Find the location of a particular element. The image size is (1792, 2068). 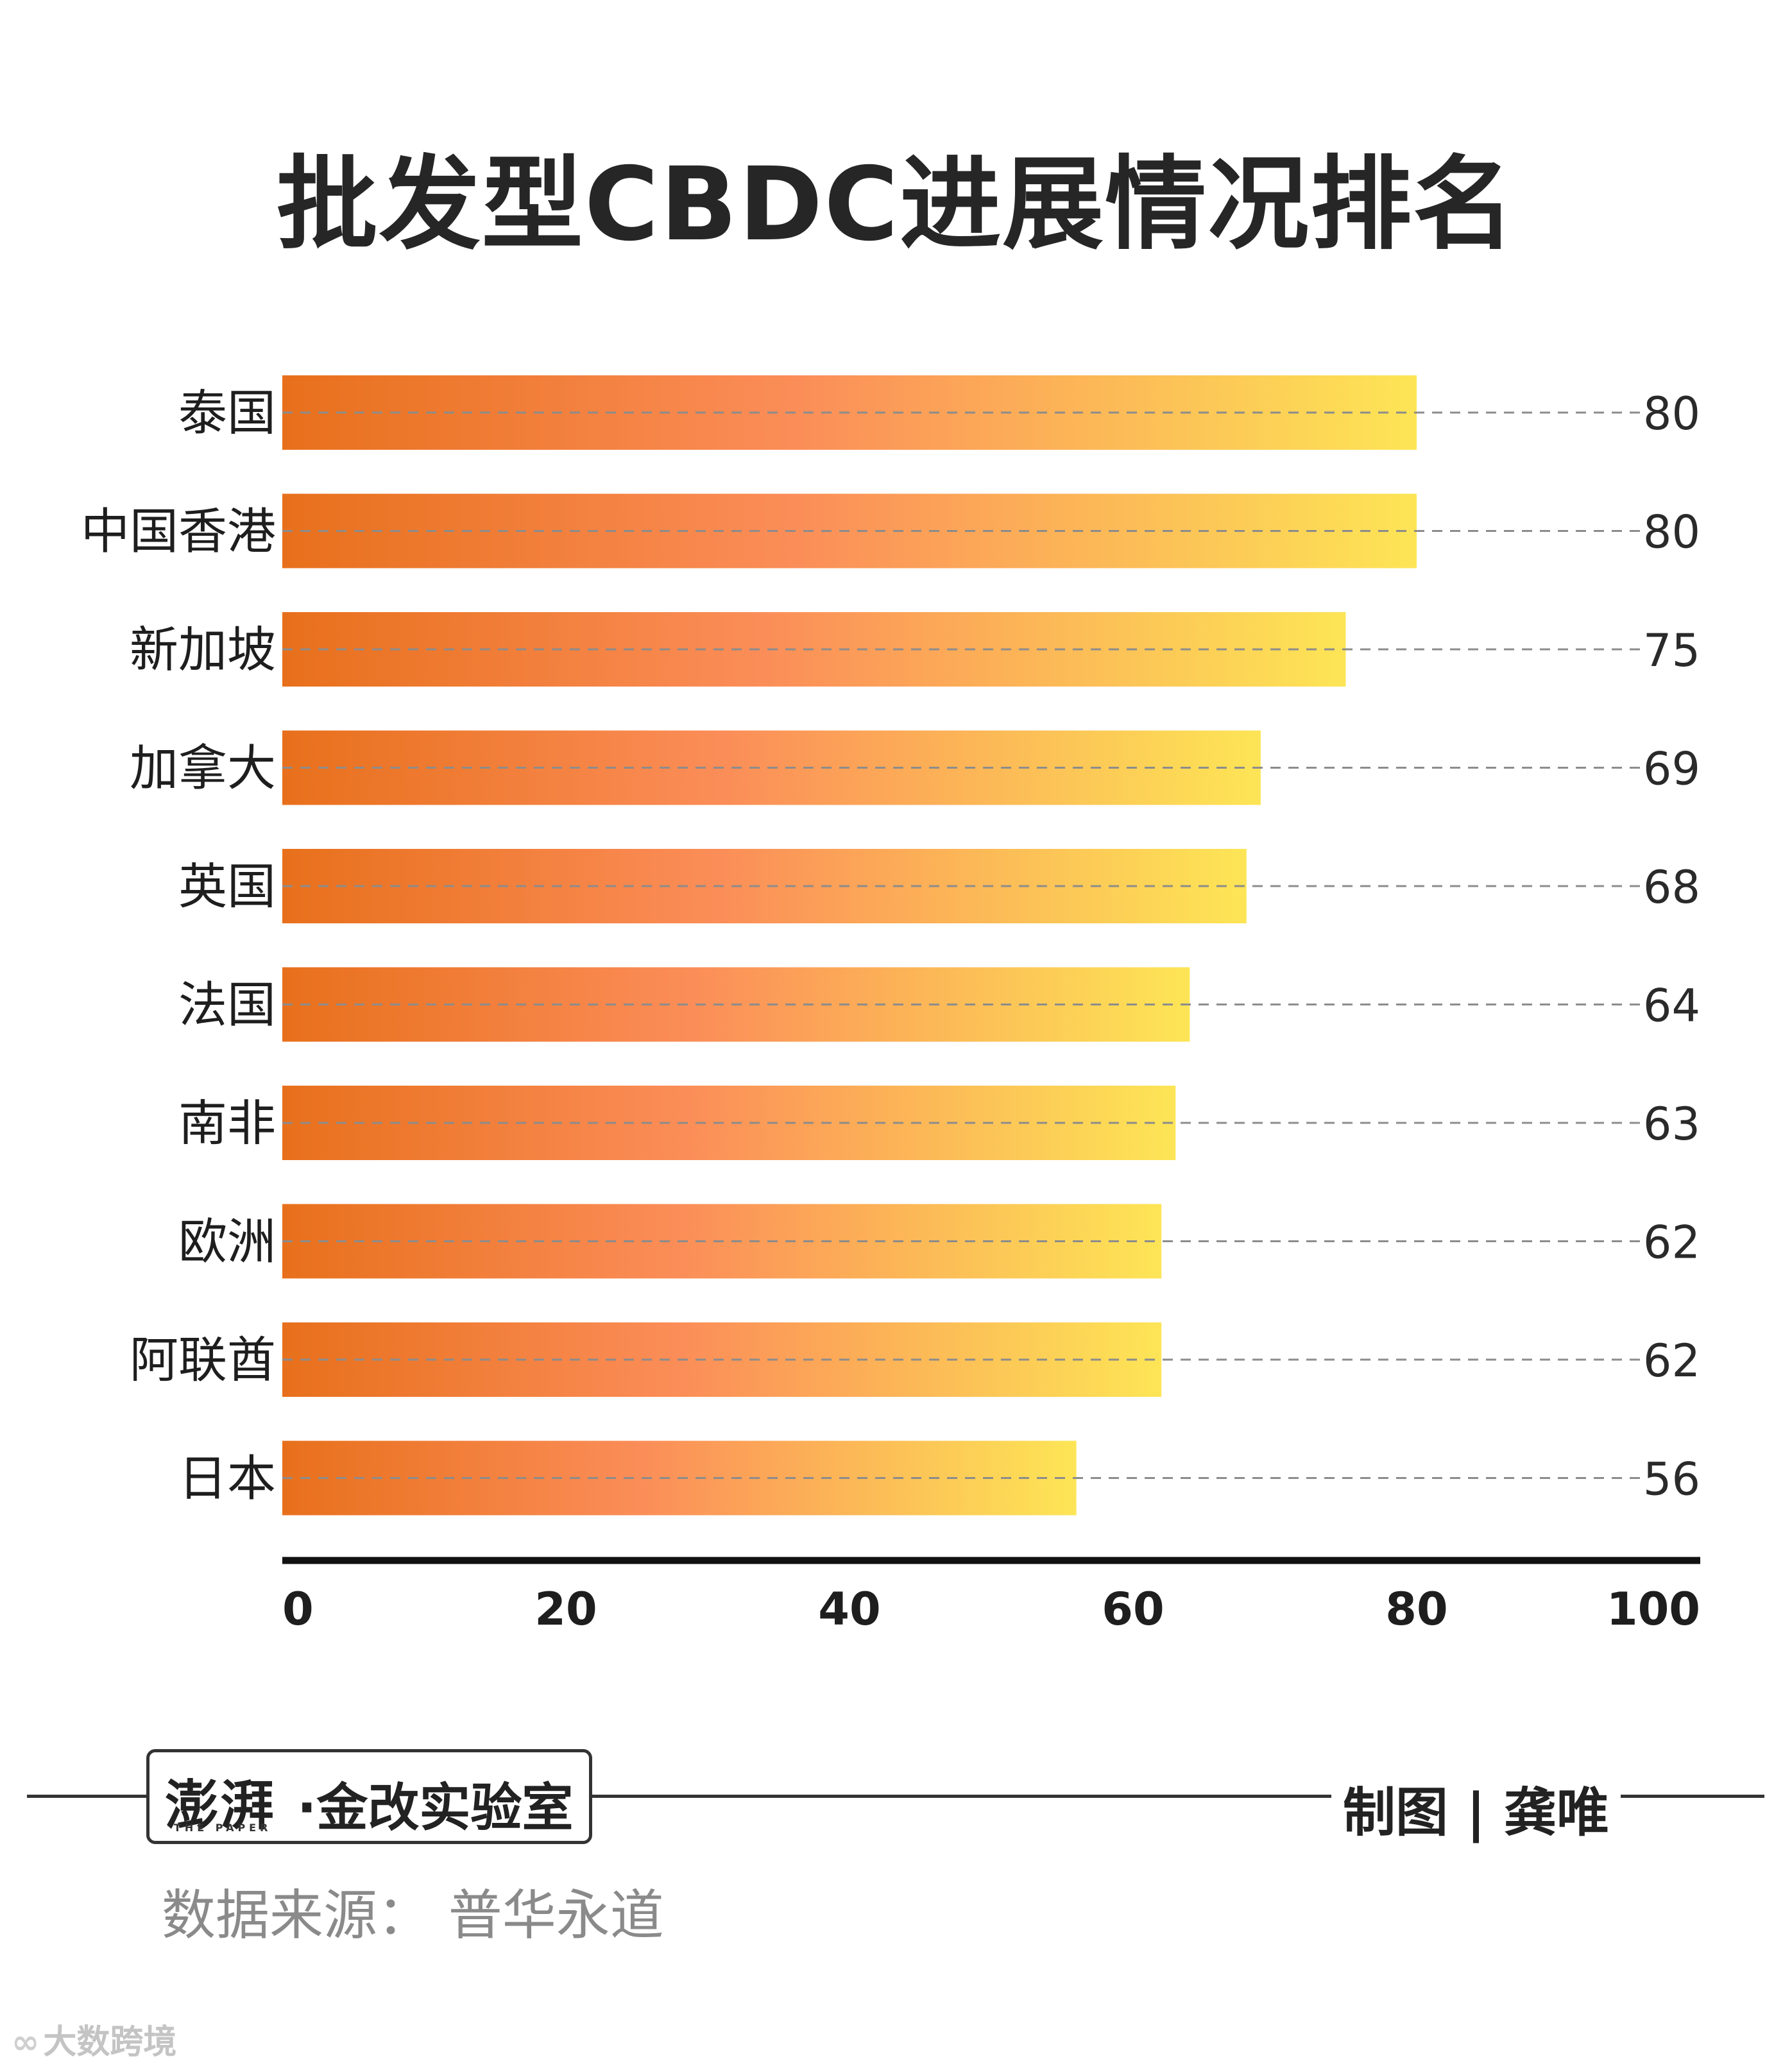

x-tick-label: 60 is located at coordinates (1133, 1610).